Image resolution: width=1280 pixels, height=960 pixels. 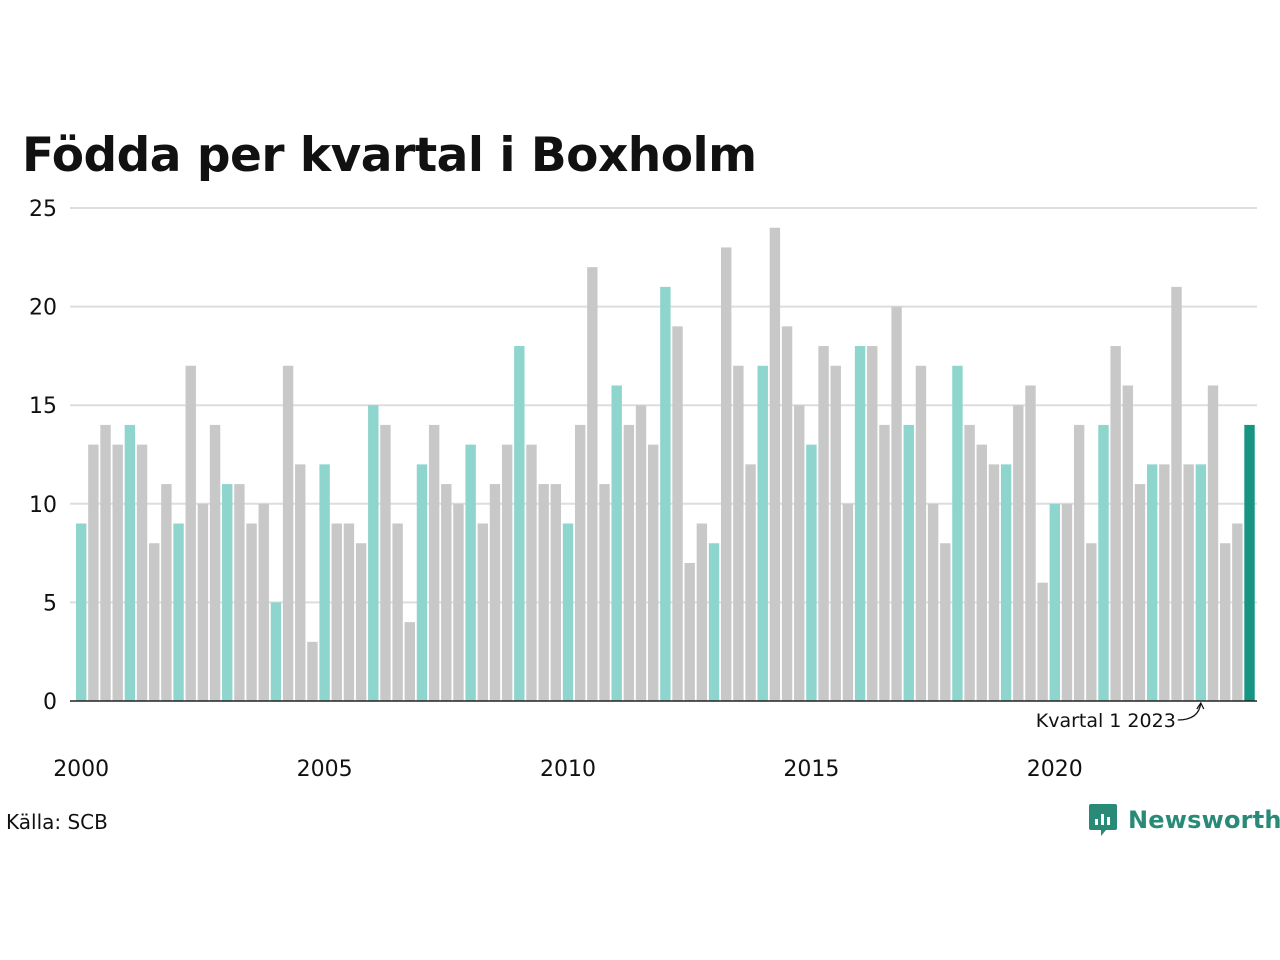 I want to click on chart-title: Födda per kvartal i Boxholm, so click(x=389, y=155).